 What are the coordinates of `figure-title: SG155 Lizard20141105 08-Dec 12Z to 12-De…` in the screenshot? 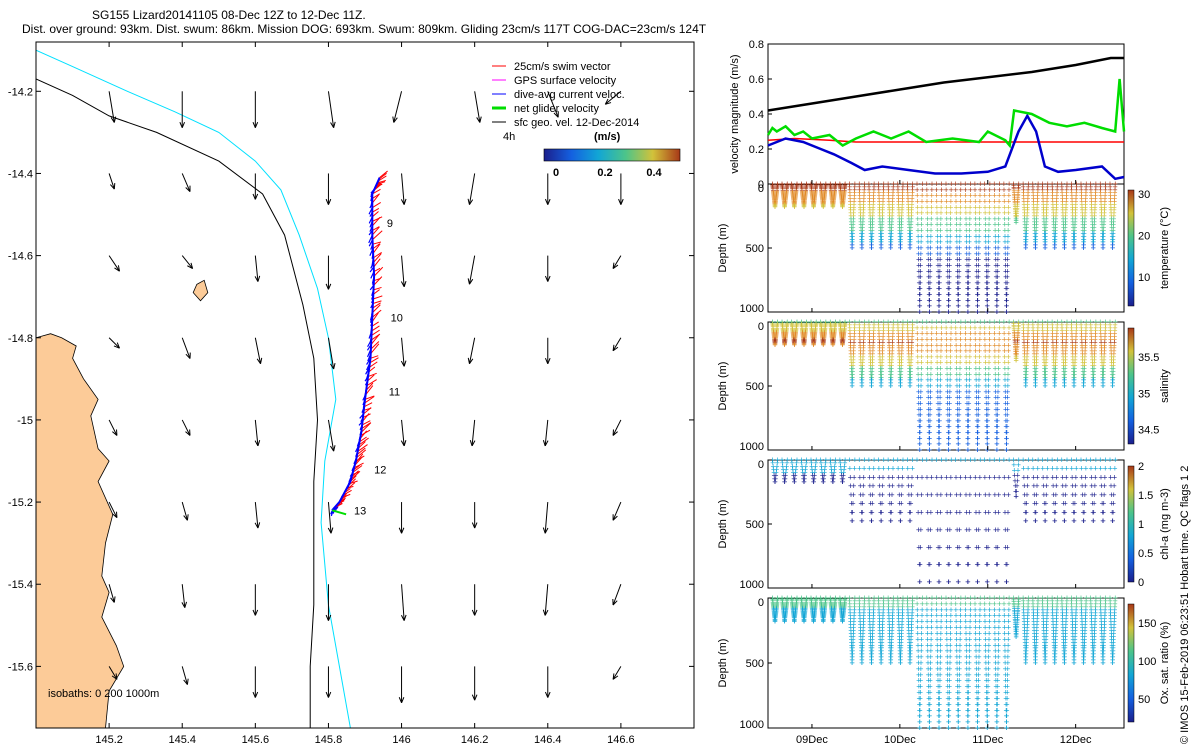 It's located at (229, 15).